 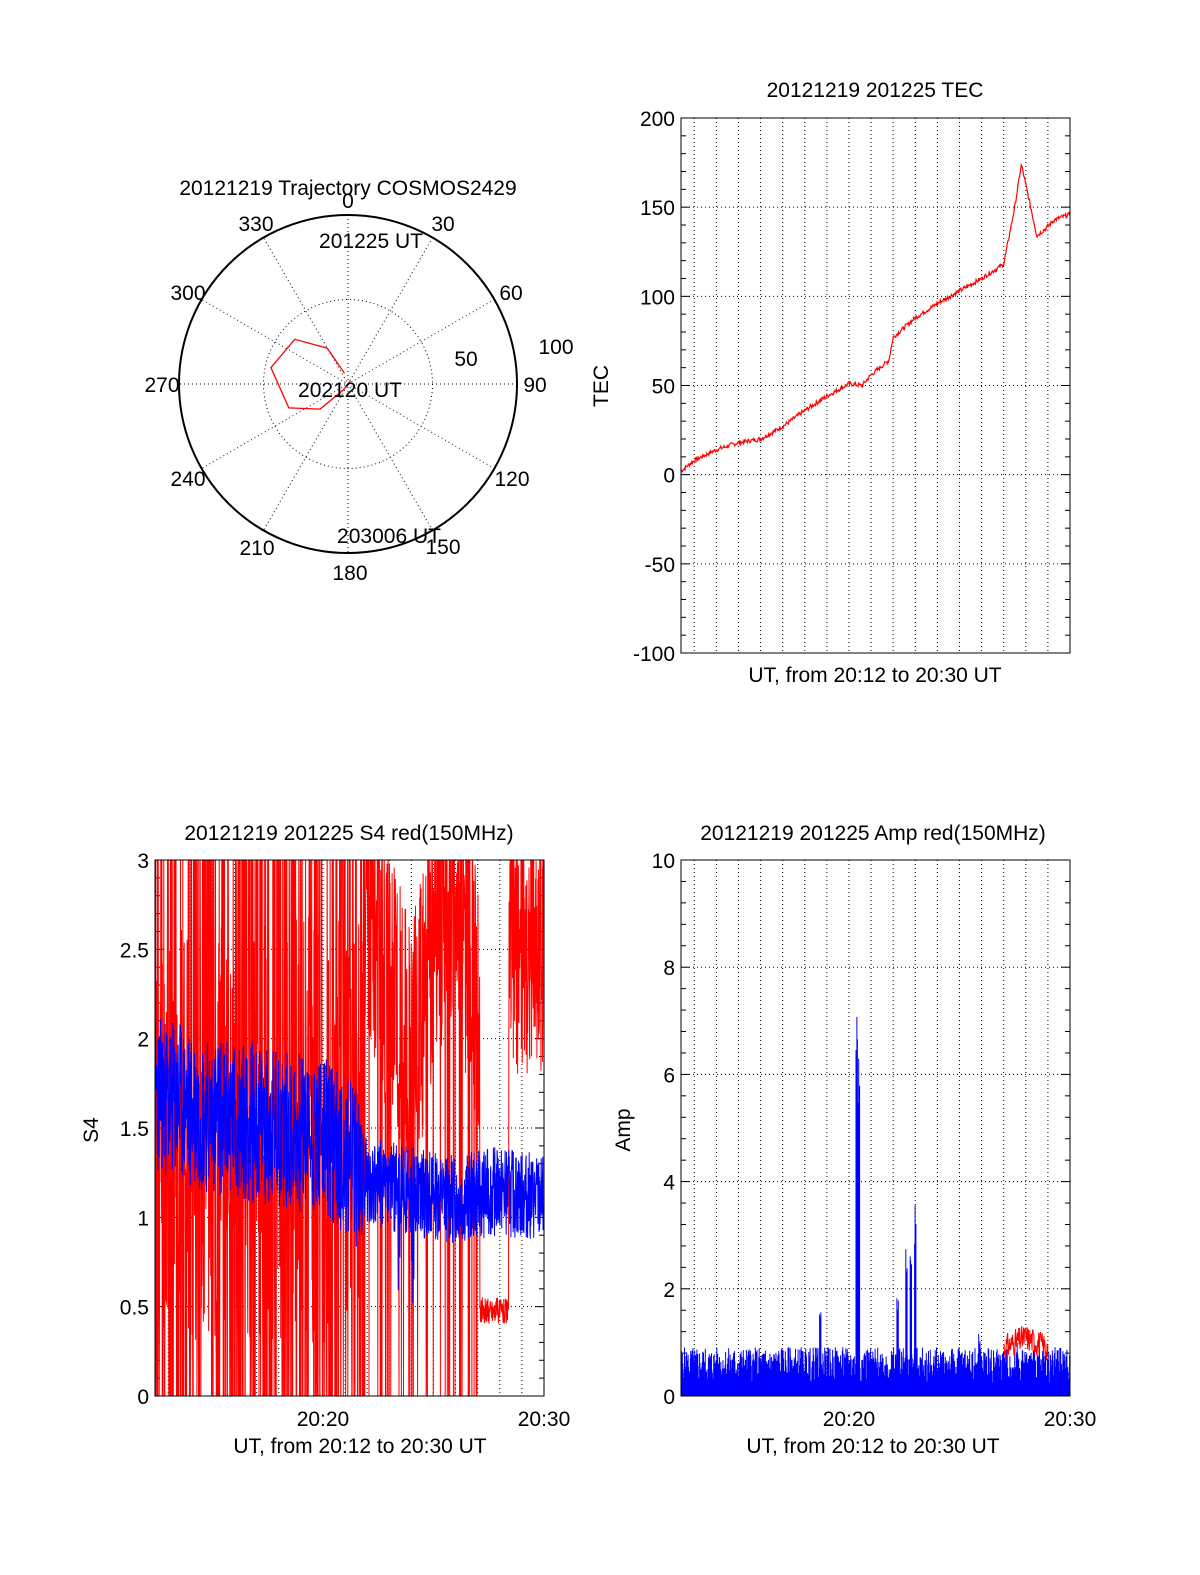 What do you see at coordinates (874, 675) in the screenshot?
I see `tec-x-label: UT, from 20:12 to 20:30 UT` at bounding box center [874, 675].